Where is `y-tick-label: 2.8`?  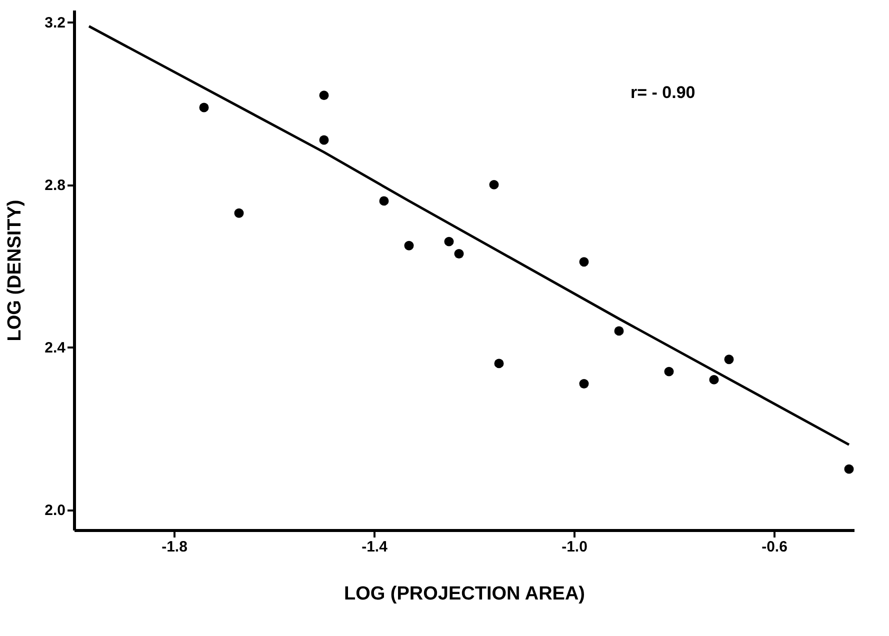 y-tick-label: 2.8 is located at coordinates (55, 185).